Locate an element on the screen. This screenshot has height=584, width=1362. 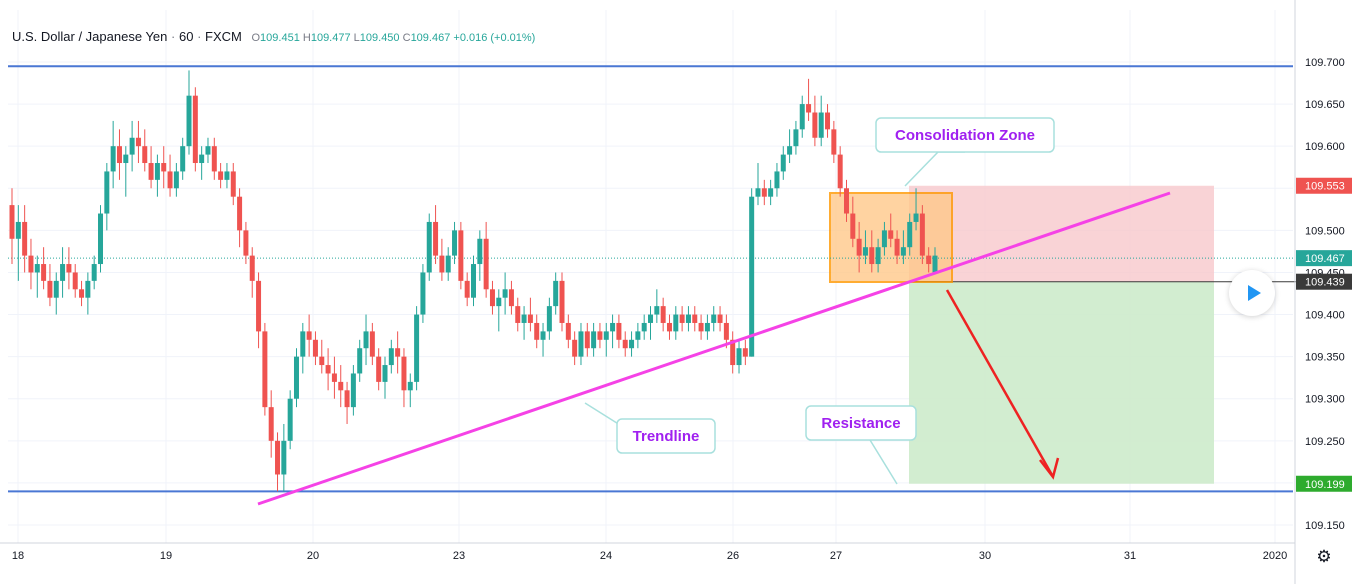
symbol-name: U.S. Dollar / Japanese Yen is located at coordinates (90, 36).